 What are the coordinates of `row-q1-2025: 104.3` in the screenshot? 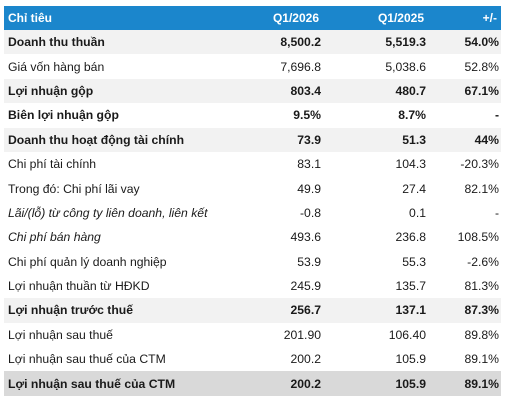 It's located at (411, 164).